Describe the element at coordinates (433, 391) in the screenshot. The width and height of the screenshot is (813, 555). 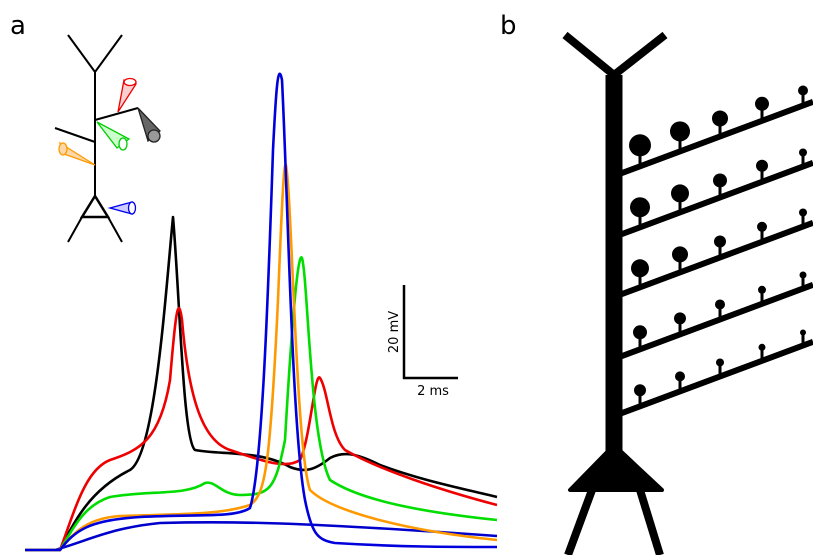
I see `scale-label: 2 ms` at that location.